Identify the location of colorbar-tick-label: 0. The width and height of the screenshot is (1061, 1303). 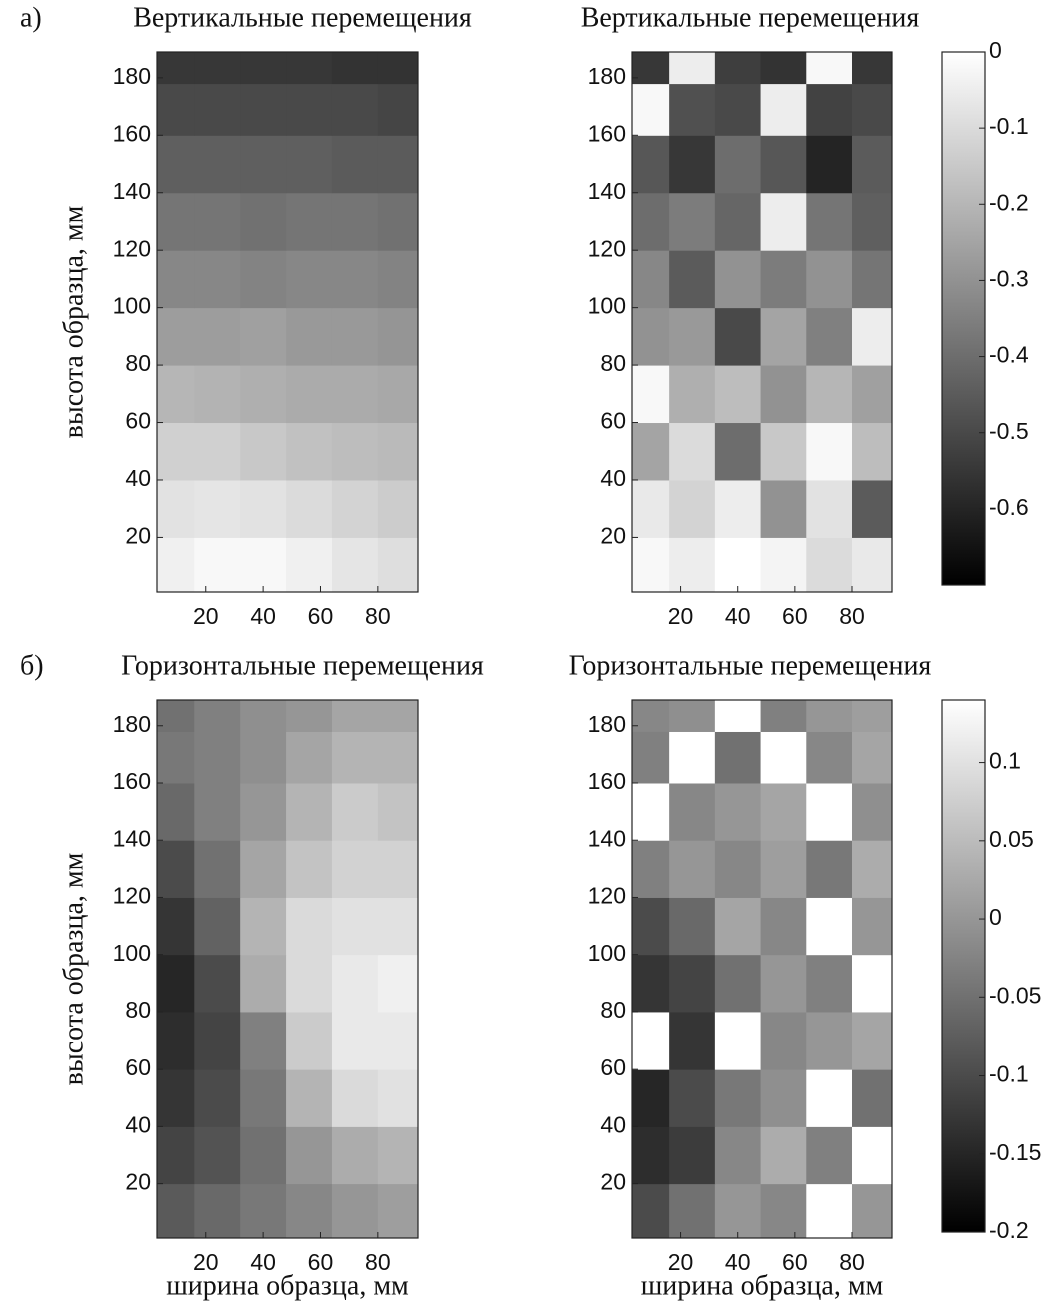
(995, 917).